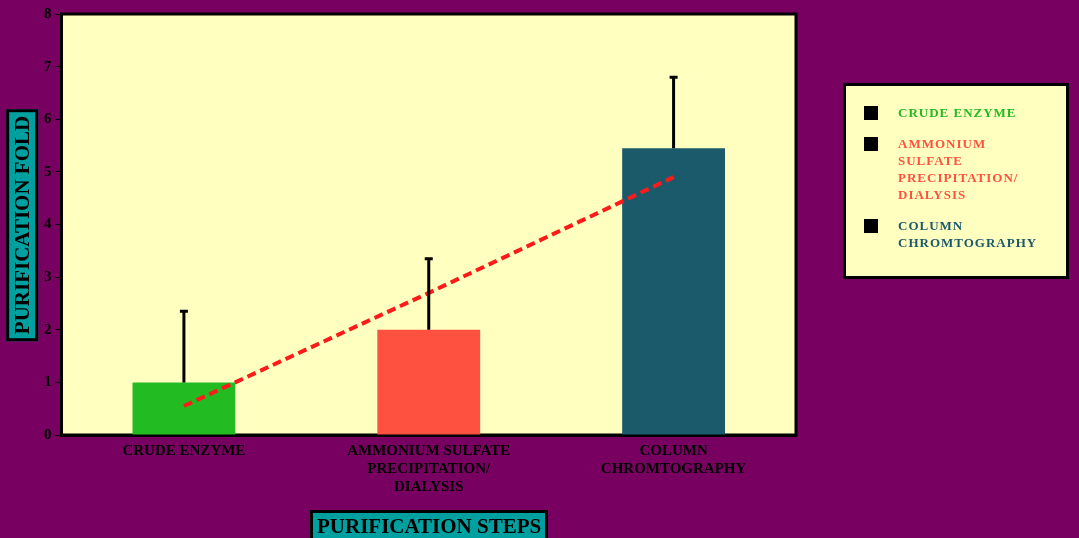  Describe the element at coordinates (429, 524) in the screenshot. I see `x-axis-title: PURIFICATION STEPS` at that location.